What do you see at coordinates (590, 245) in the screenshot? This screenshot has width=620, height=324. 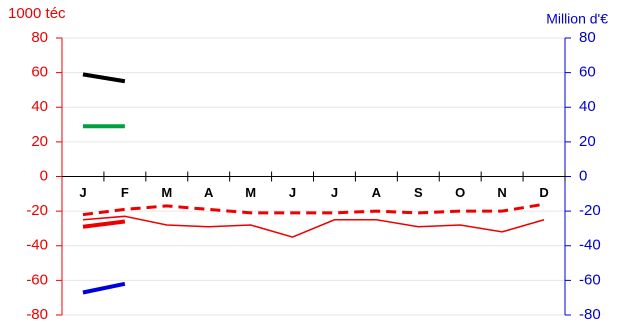 I see `y2-tick-label: -40` at bounding box center [590, 245].